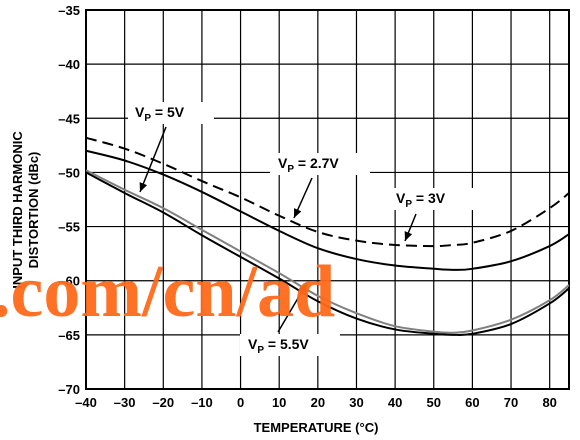 The height and width of the screenshot is (440, 580). Describe the element at coordinates (69, 281) in the screenshot. I see `y-tick-label: –60` at that location.